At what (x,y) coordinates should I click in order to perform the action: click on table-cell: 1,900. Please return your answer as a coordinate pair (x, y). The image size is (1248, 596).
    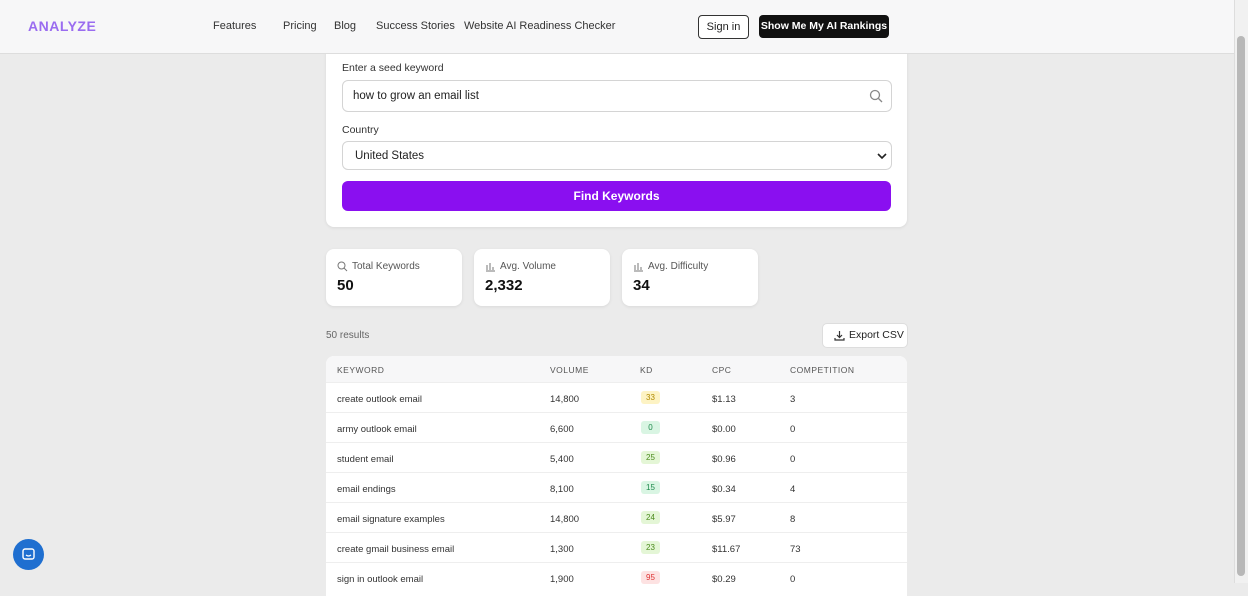
    Looking at the image, I should click on (562, 579).